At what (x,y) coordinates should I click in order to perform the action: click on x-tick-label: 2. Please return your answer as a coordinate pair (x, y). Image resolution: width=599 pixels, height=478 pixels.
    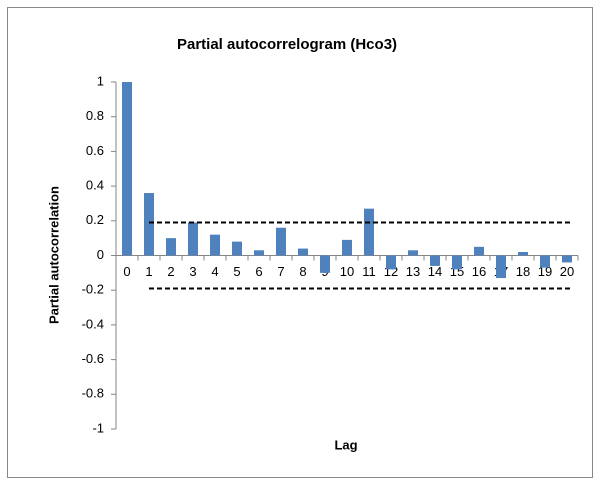
    Looking at the image, I should click on (170, 271).